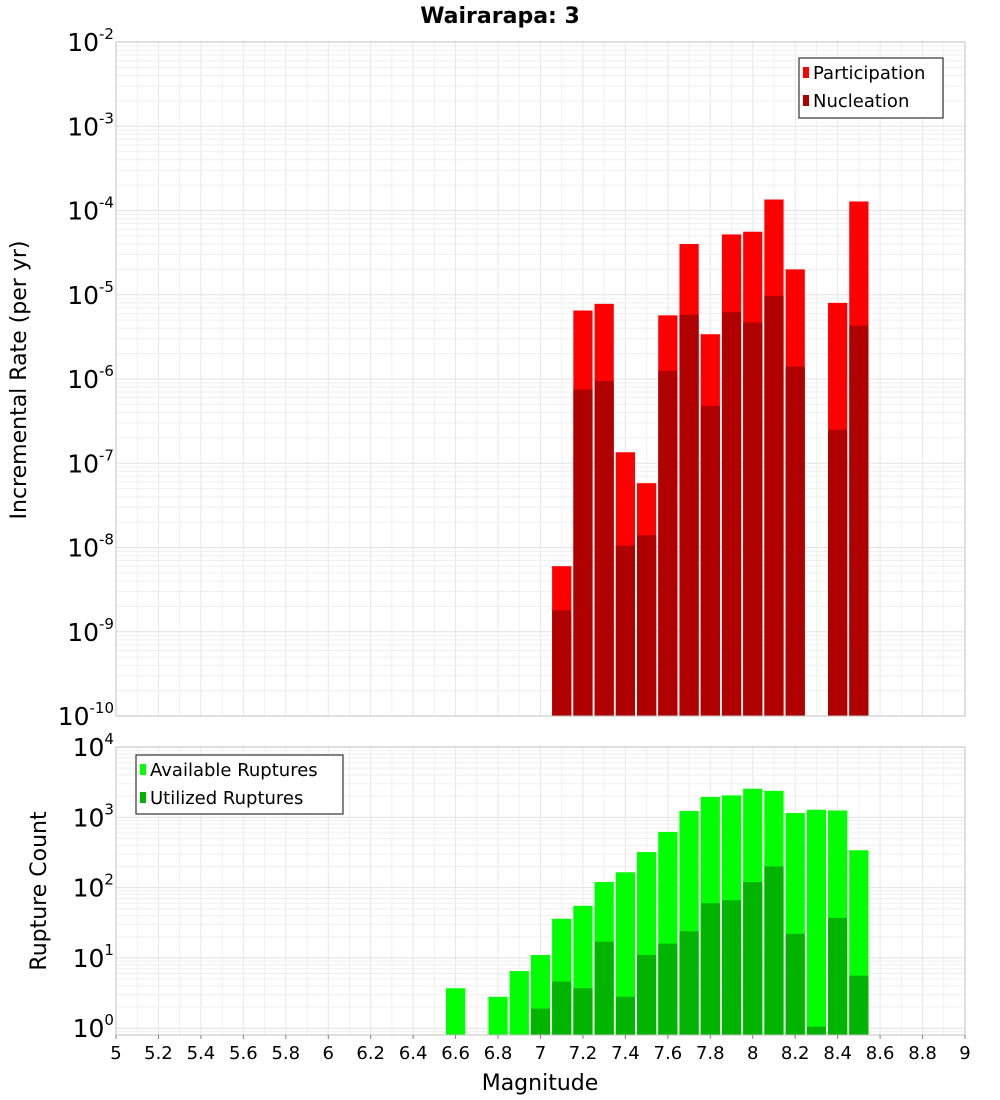 This screenshot has width=1000, height=1100. I want to click on count-bar-b-8.4, so click(838, 976).